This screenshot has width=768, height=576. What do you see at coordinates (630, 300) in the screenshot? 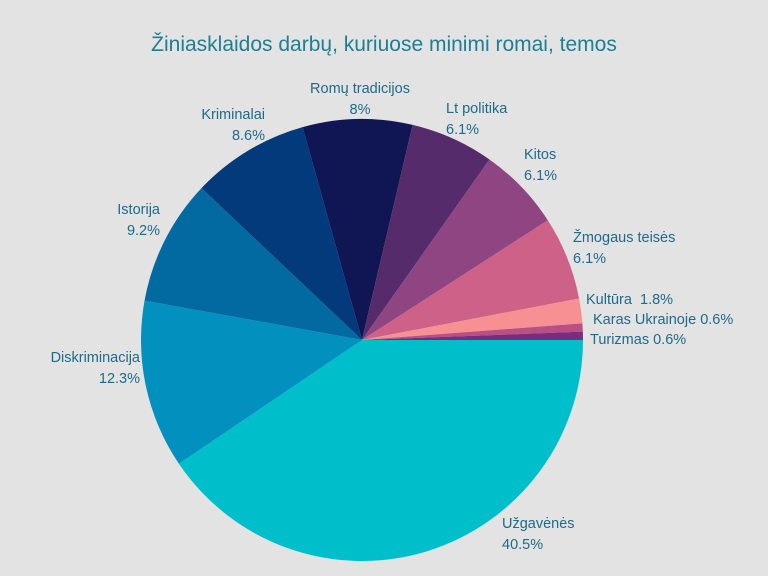
I see `slice-label-kultura: Kultūra 1.8%` at bounding box center [630, 300].